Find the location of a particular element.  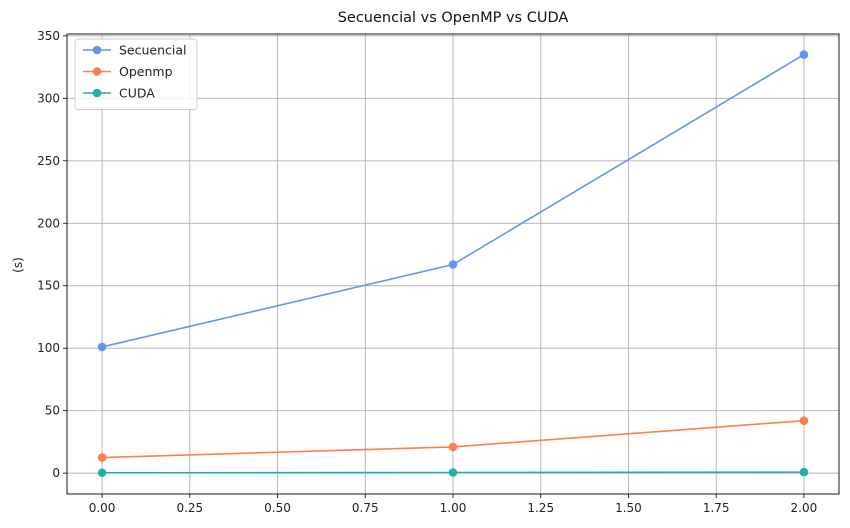

y-tick-label: 0 is located at coordinates (56, 473).